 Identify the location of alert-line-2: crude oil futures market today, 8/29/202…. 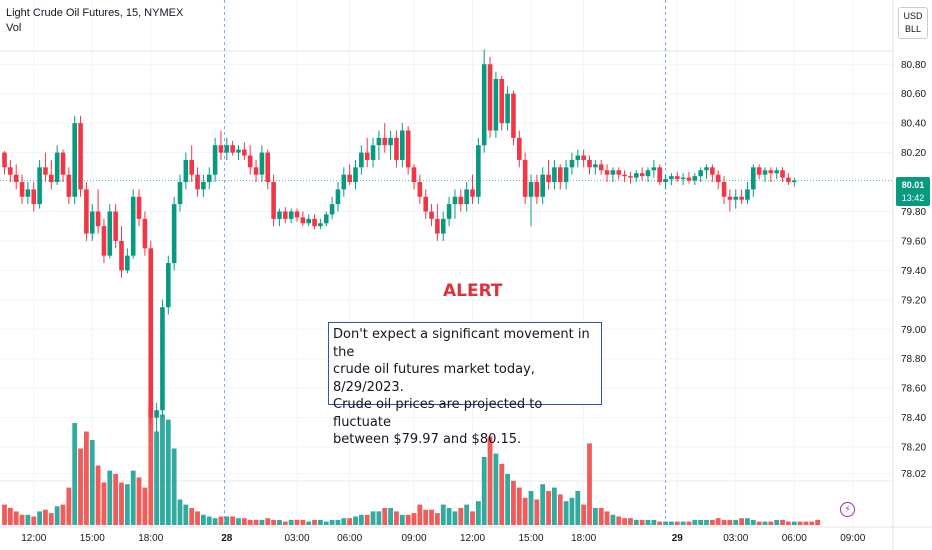
(434, 378).